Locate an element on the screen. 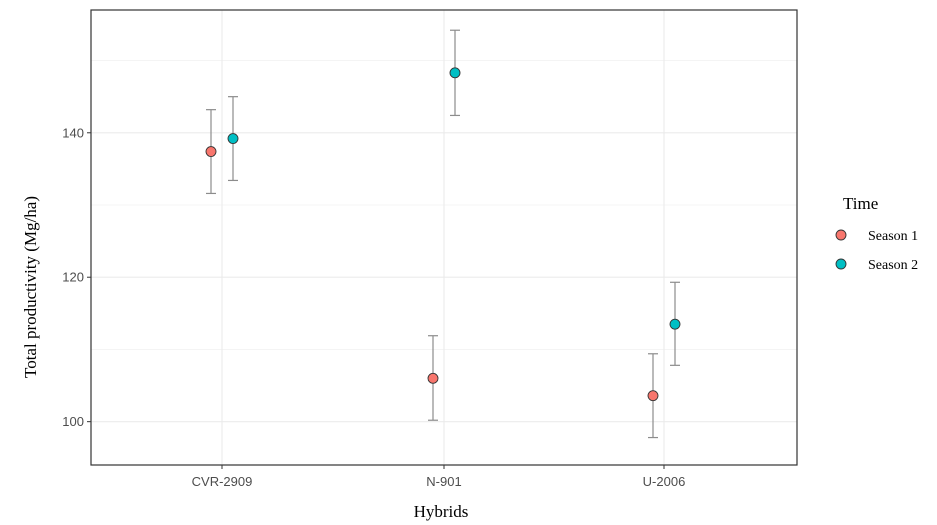 This screenshot has height=525, width=937. legend-label: Season 2 is located at coordinates (893, 265).